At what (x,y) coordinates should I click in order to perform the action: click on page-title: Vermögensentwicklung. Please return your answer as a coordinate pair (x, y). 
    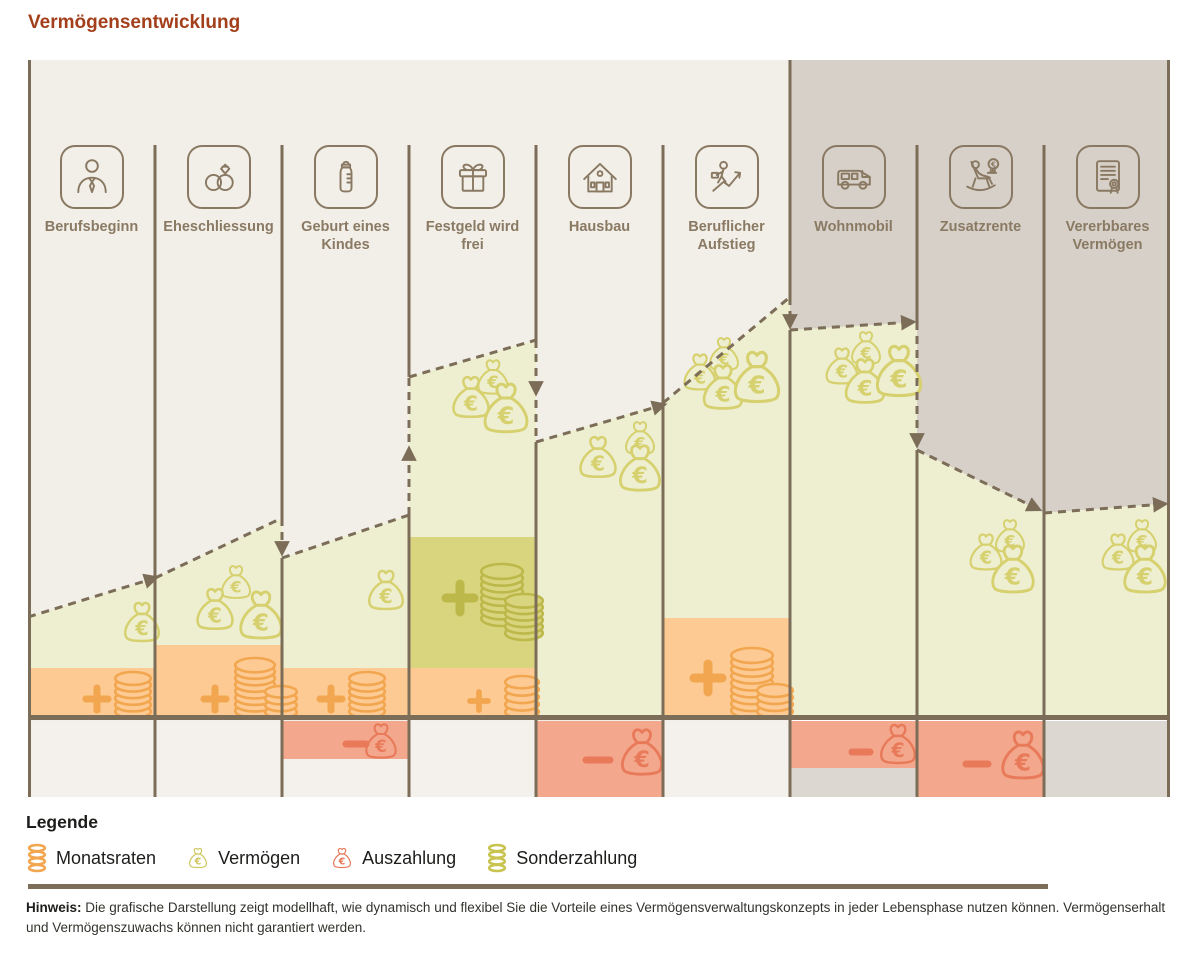
    Looking at the image, I should click on (134, 22).